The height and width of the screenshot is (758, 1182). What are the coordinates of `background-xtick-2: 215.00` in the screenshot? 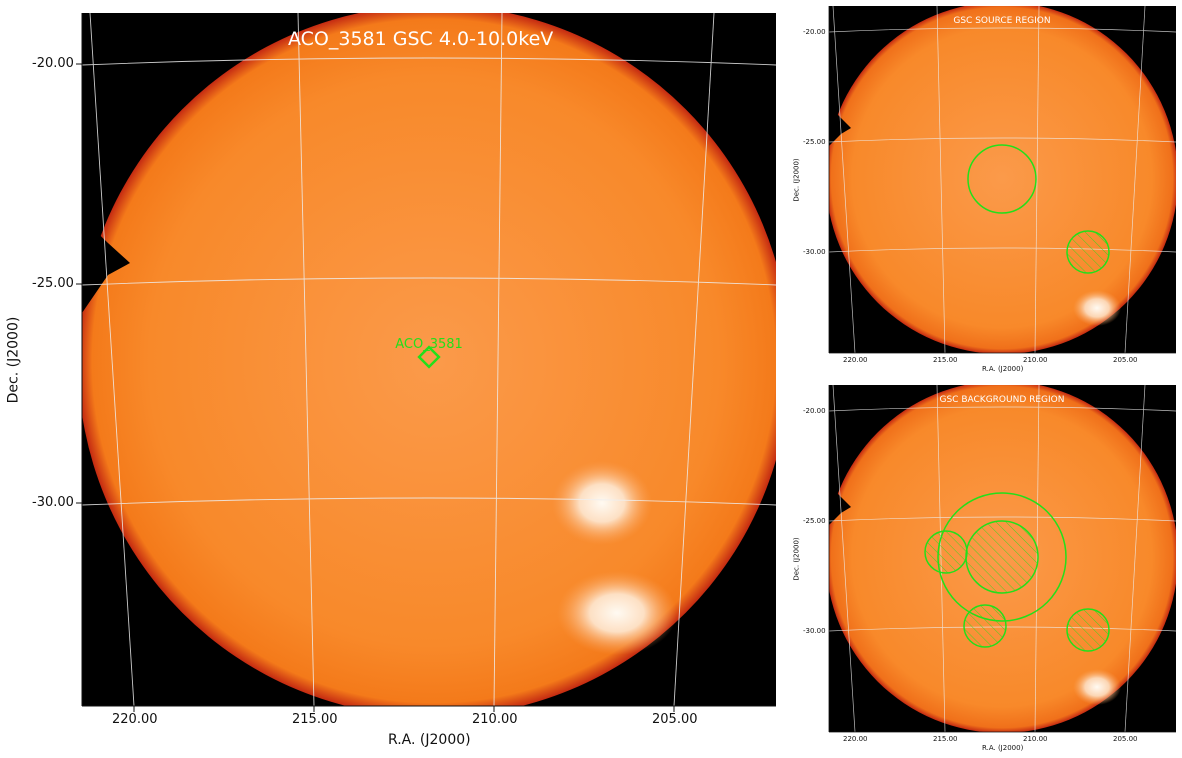 It's located at (945, 739).